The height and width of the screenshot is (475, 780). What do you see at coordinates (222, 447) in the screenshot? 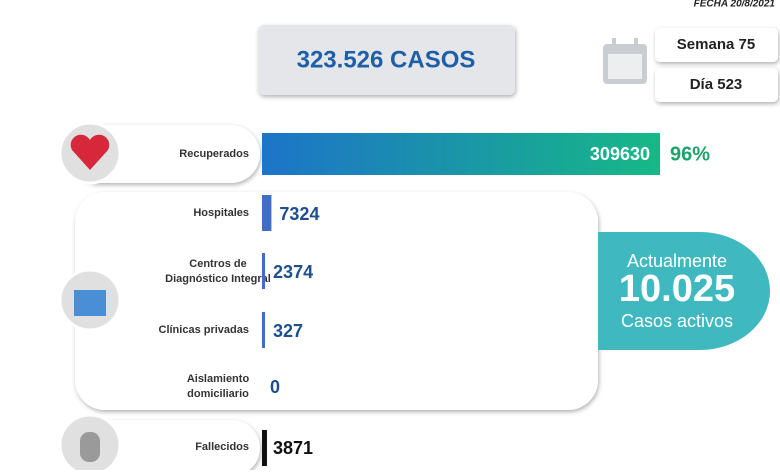
I see `deaths-label: Fallecidos` at bounding box center [222, 447].